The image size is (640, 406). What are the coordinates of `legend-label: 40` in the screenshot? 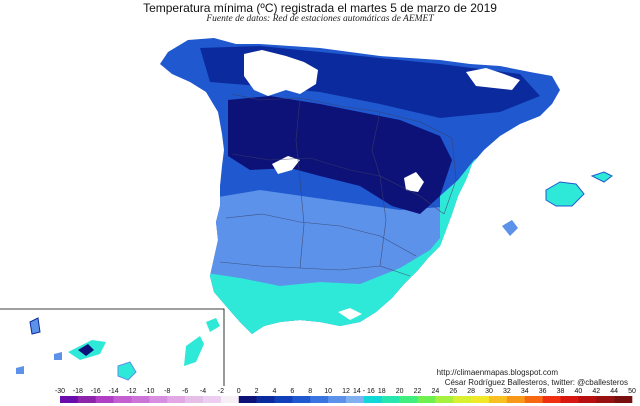 It's located at (578, 391).